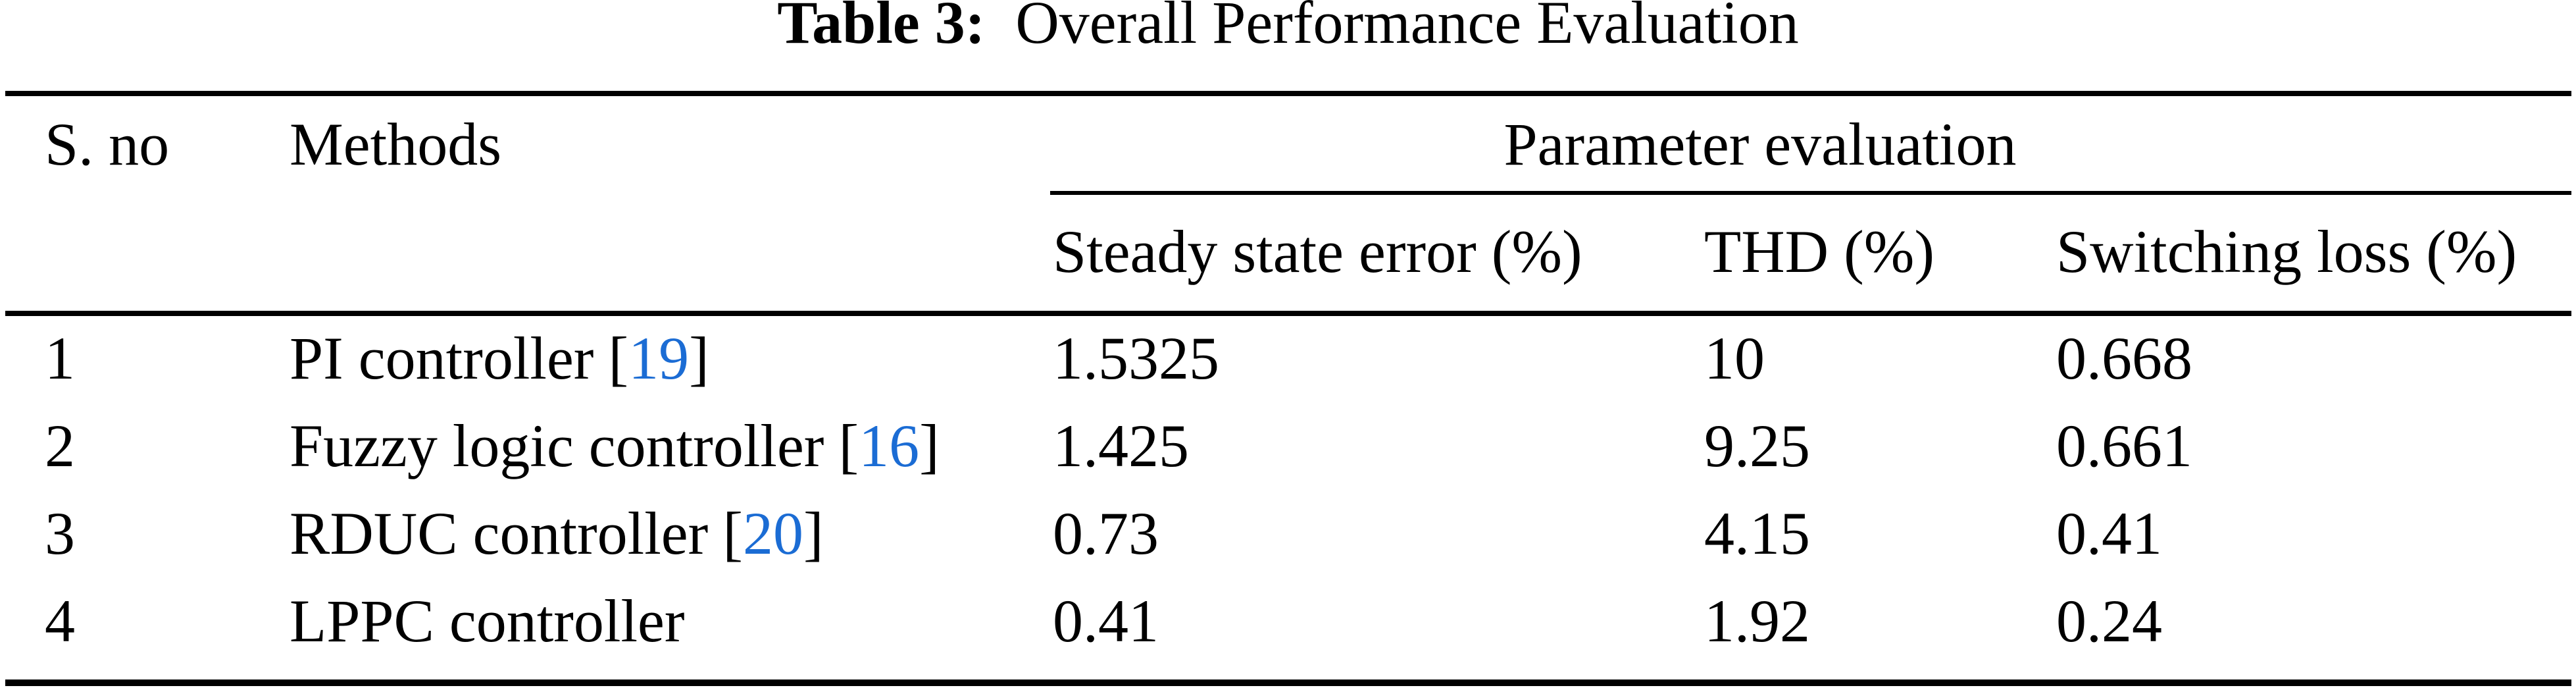 Image resolution: width=2576 pixels, height=692 pixels. Describe the element at coordinates (1106, 620) in the screenshot. I see `cell-steady-state-error: 0.41` at that location.